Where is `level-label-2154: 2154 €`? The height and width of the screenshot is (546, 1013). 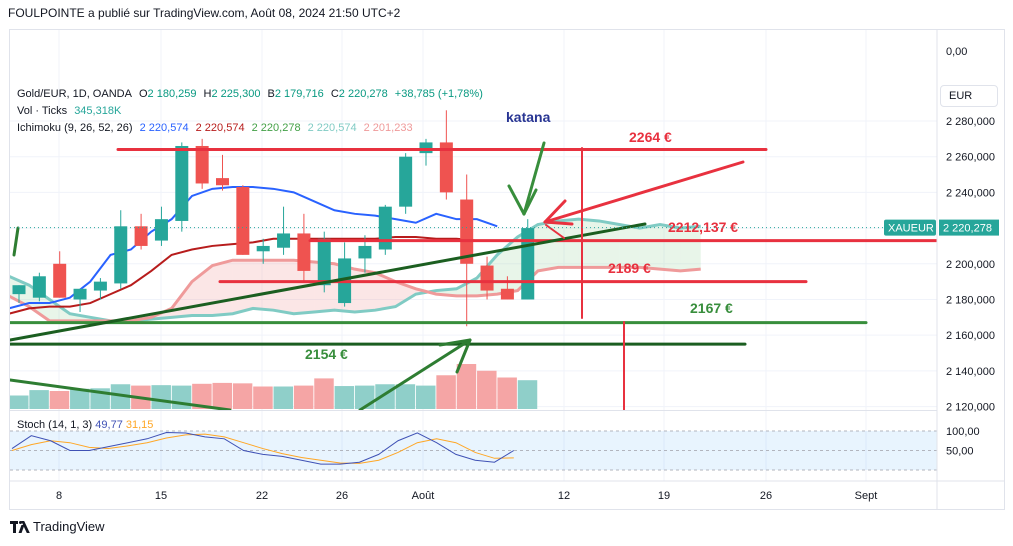
level-label-2154: 2154 € is located at coordinates (326, 354).